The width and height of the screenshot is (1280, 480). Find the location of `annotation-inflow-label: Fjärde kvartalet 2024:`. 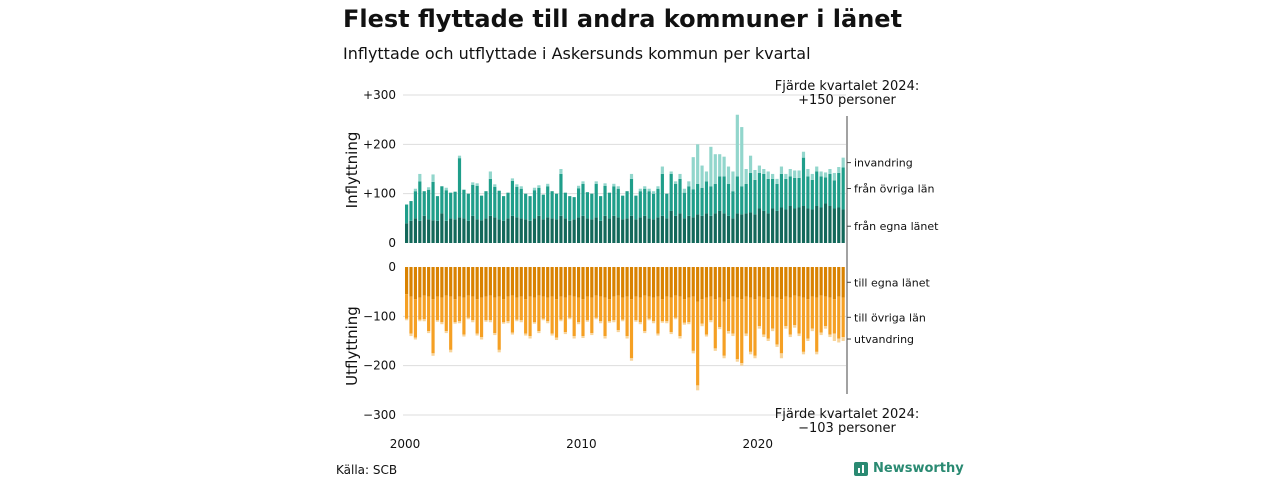

annotation-inflow-label: Fjärde kvartalet 2024: is located at coordinates (847, 86).